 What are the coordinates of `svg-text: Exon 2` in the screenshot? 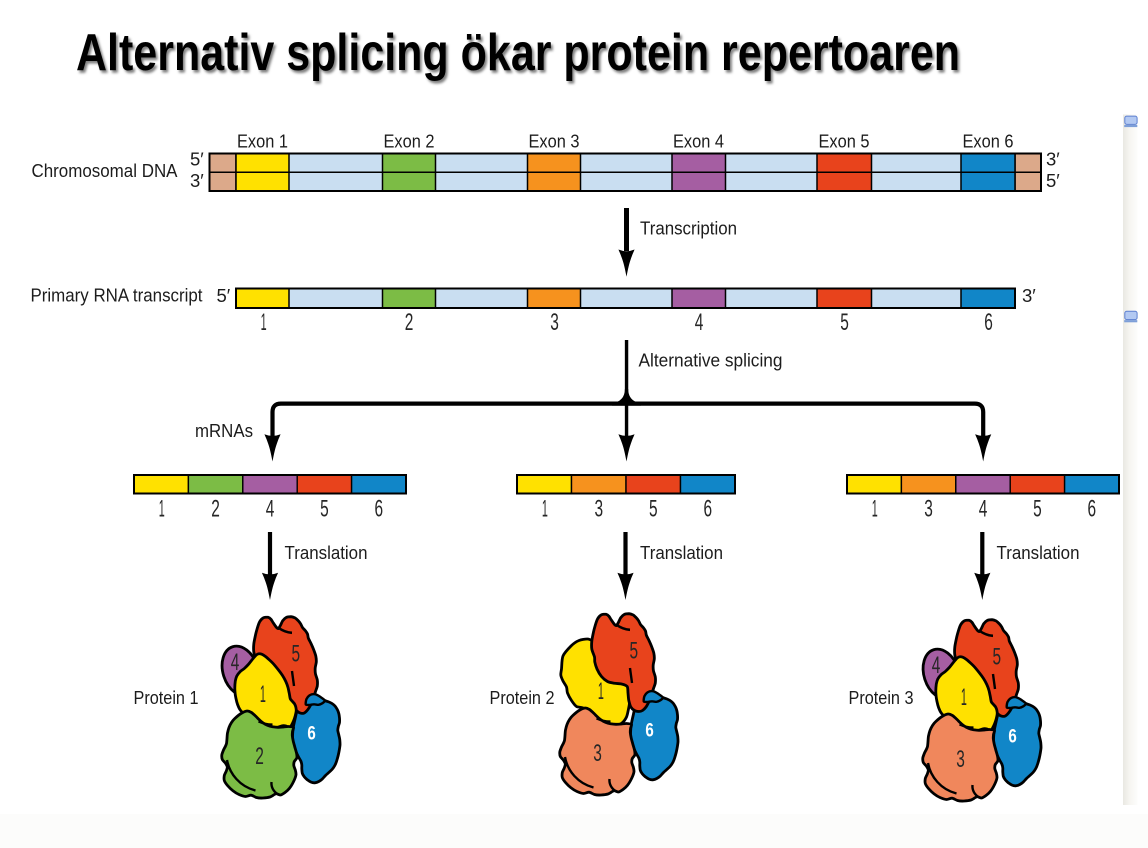 It's located at (409, 141).